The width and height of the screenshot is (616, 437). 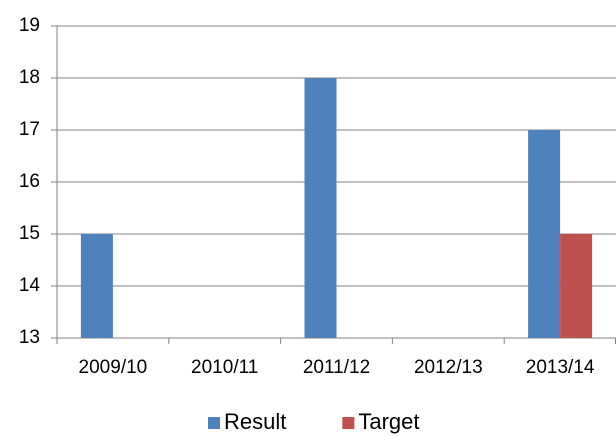 What do you see at coordinates (388, 421) in the screenshot?
I see `legend-label: Target` at bounding box center [388, 421].